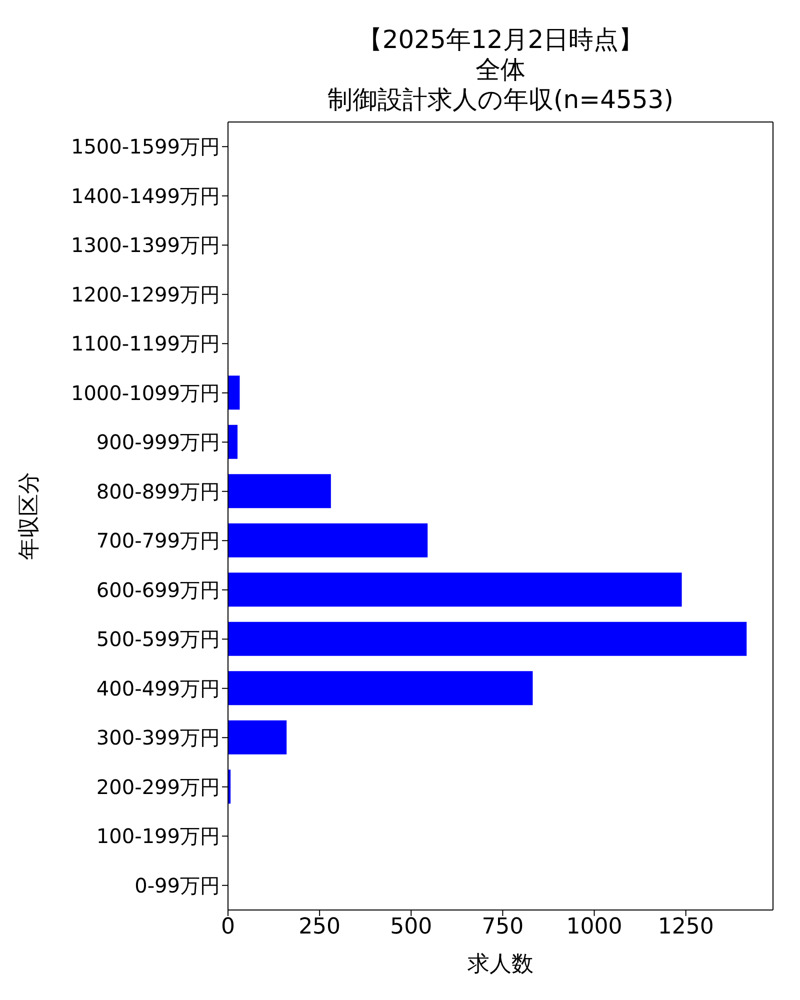 The image size is (800, 1000). What do you see at coordinates (501, 69) in the screenshot?
I see `chart-subtitle: 全体` at bounding box center [501, 69].